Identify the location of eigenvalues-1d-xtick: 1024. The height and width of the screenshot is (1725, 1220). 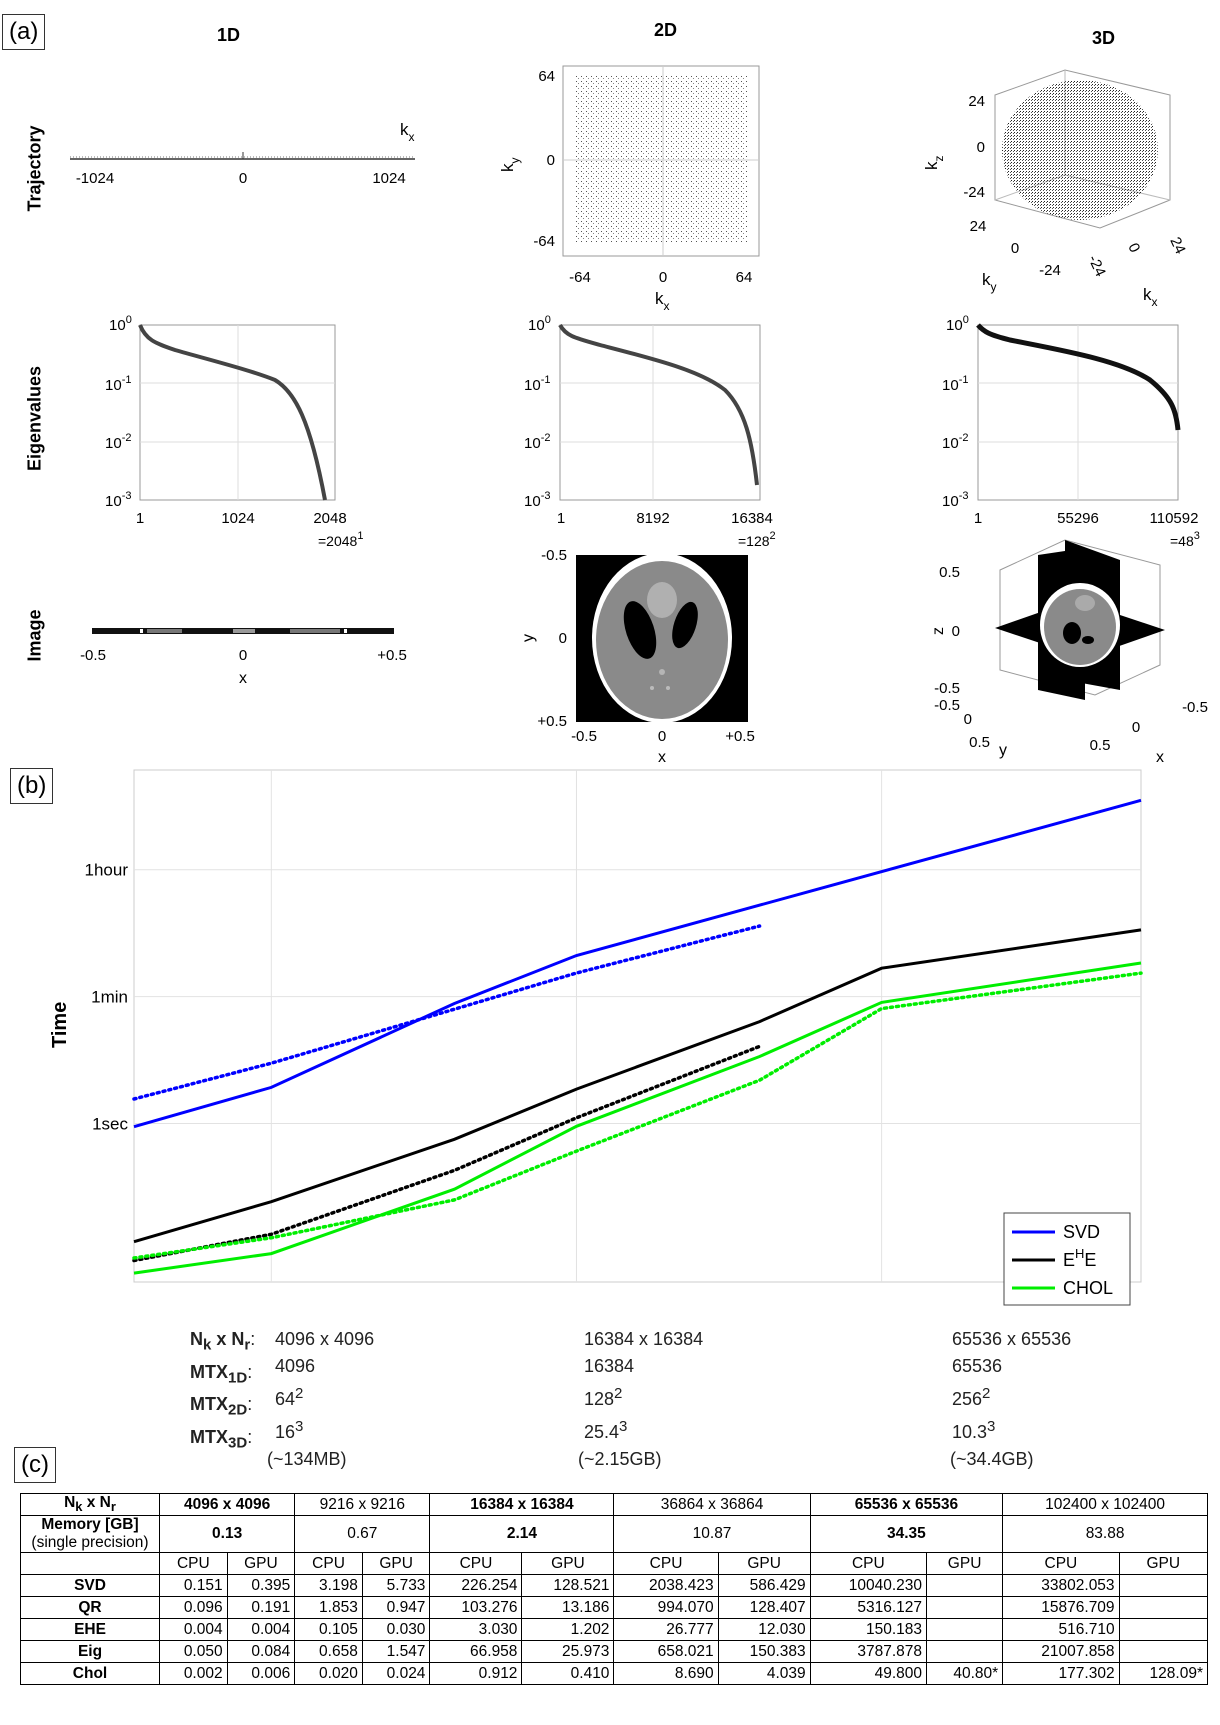
(237, 518).